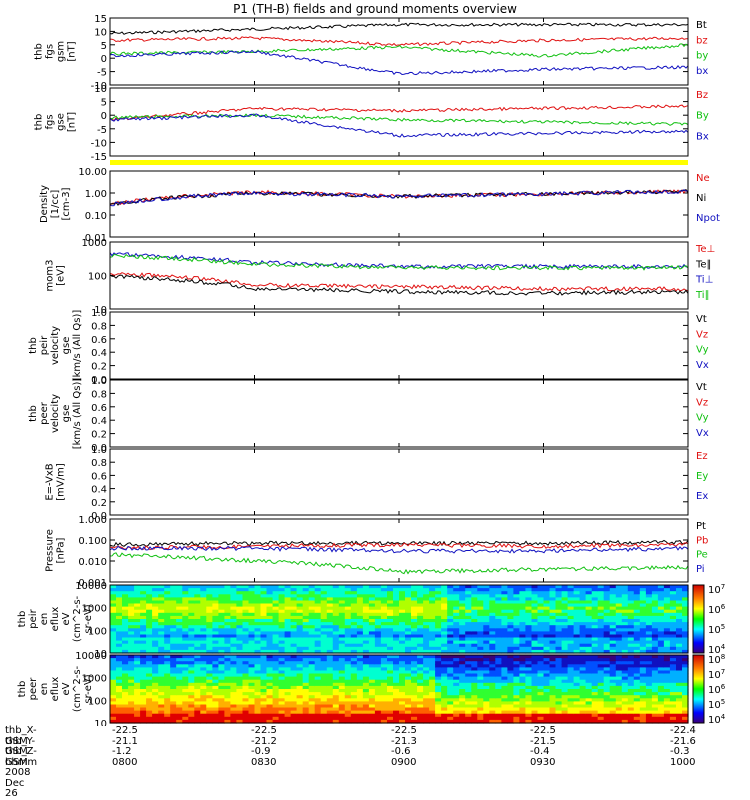 The image size is (750, 800). I want to click on legend-entry: Vz, so click(702, 402).